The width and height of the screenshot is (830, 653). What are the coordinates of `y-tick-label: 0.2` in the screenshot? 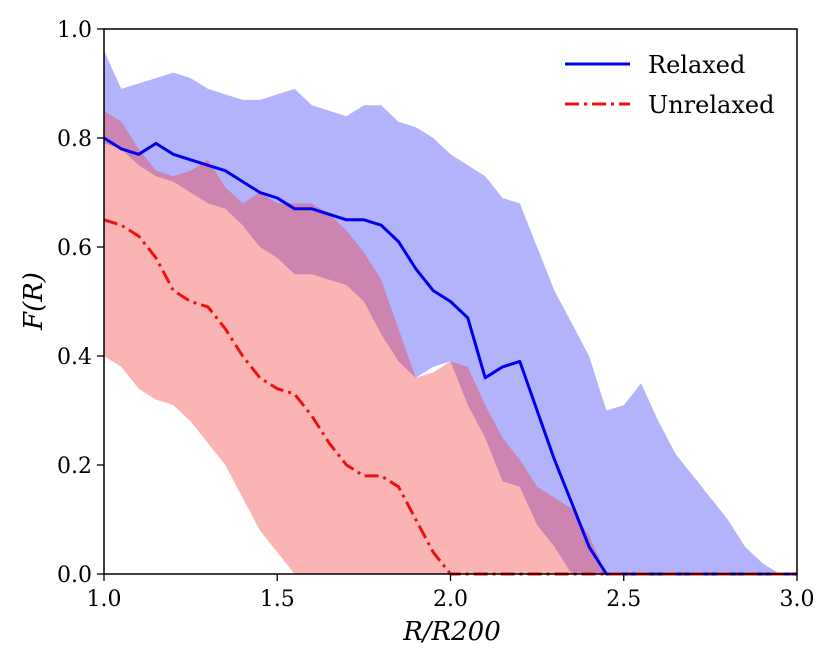 It's located at (74, 466).